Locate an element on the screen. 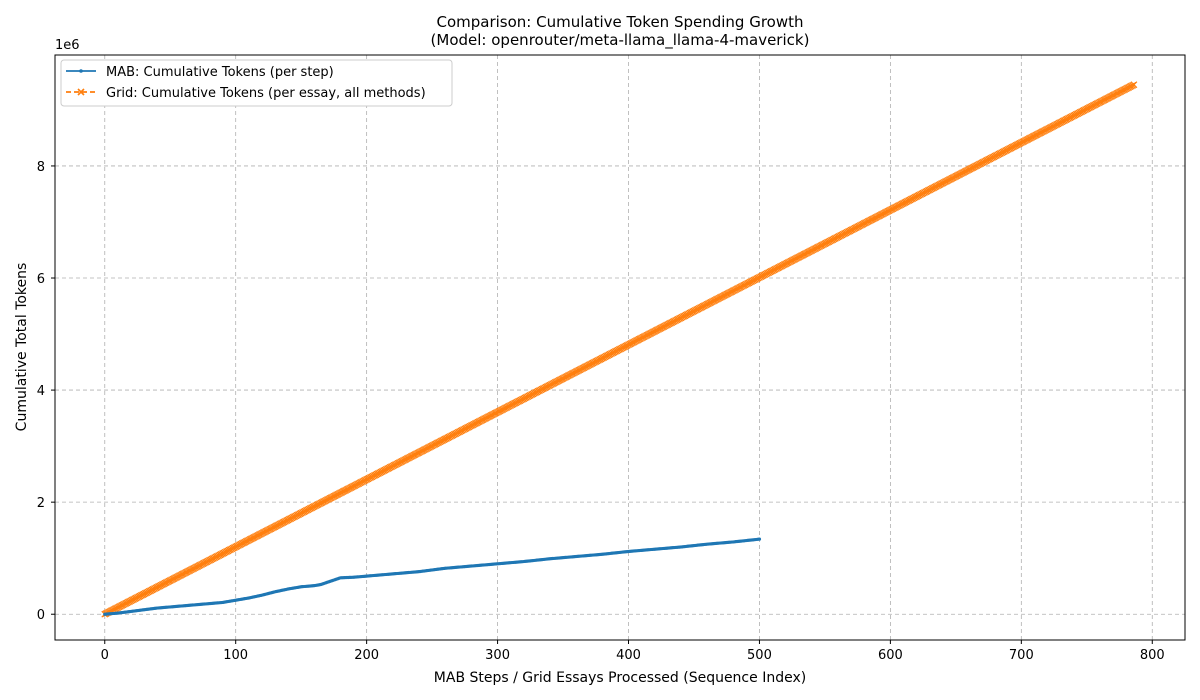 The height and width of the screenshot is (700, 1200). y-tick-label: 4 is located at coordinates (41, 391).